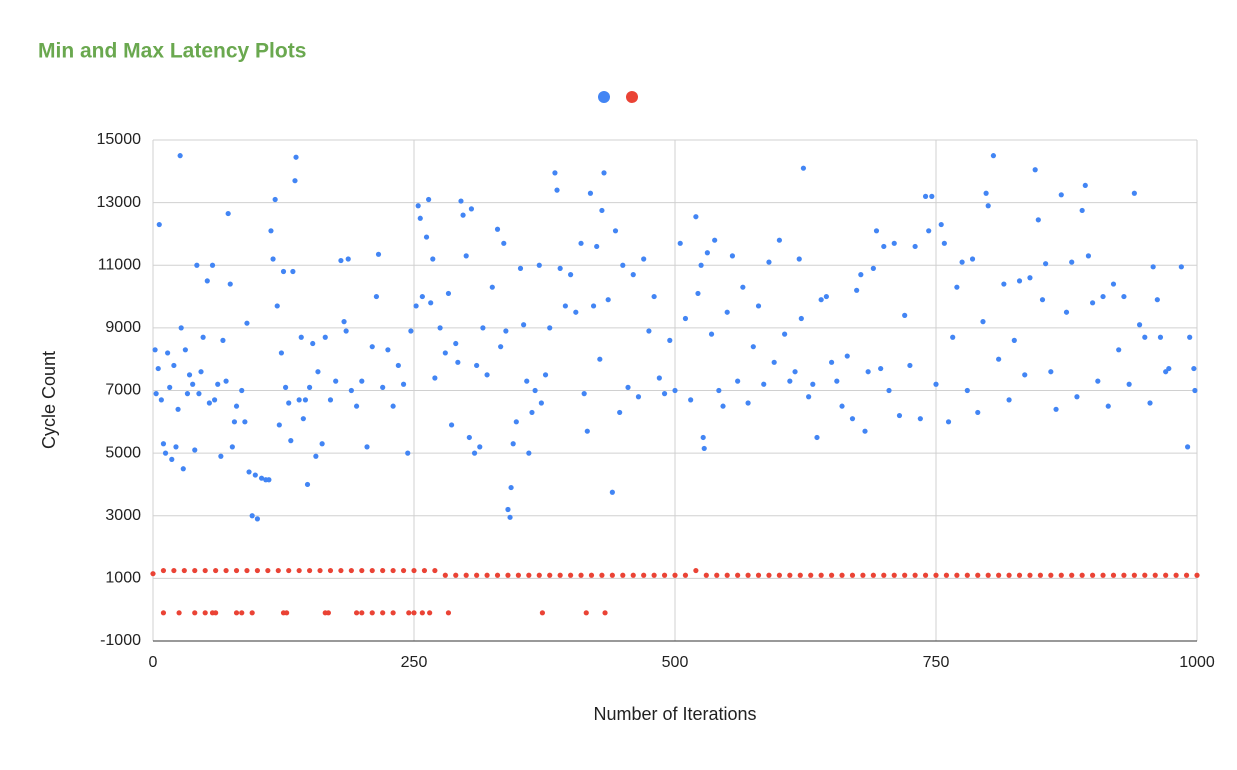  I want to click on y-tick-label: 5000, so click(123, 452).